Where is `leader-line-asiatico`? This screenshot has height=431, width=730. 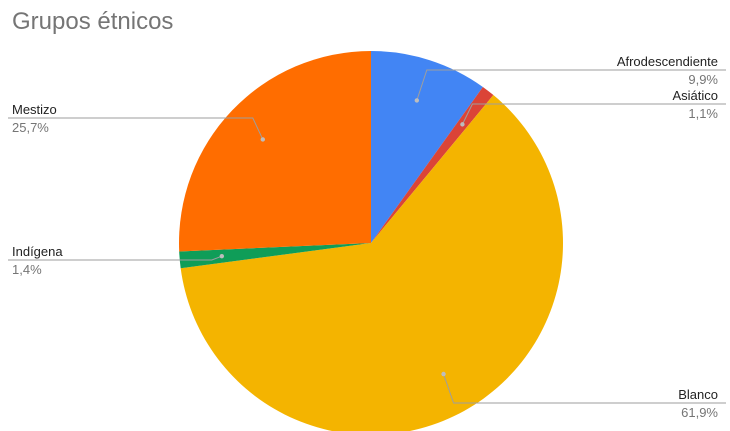
leader-line-asiatico is located at coordinates (593, 114).